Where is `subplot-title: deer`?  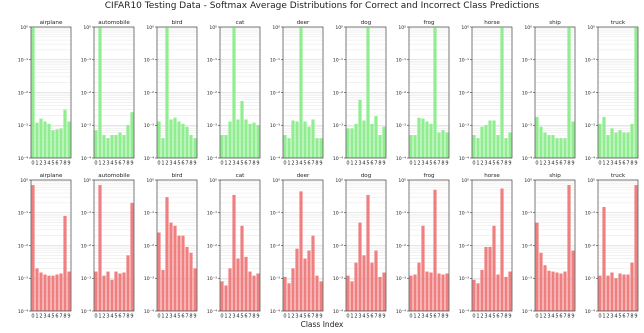
subplot-title: deer is located at coordinates (303, 23).